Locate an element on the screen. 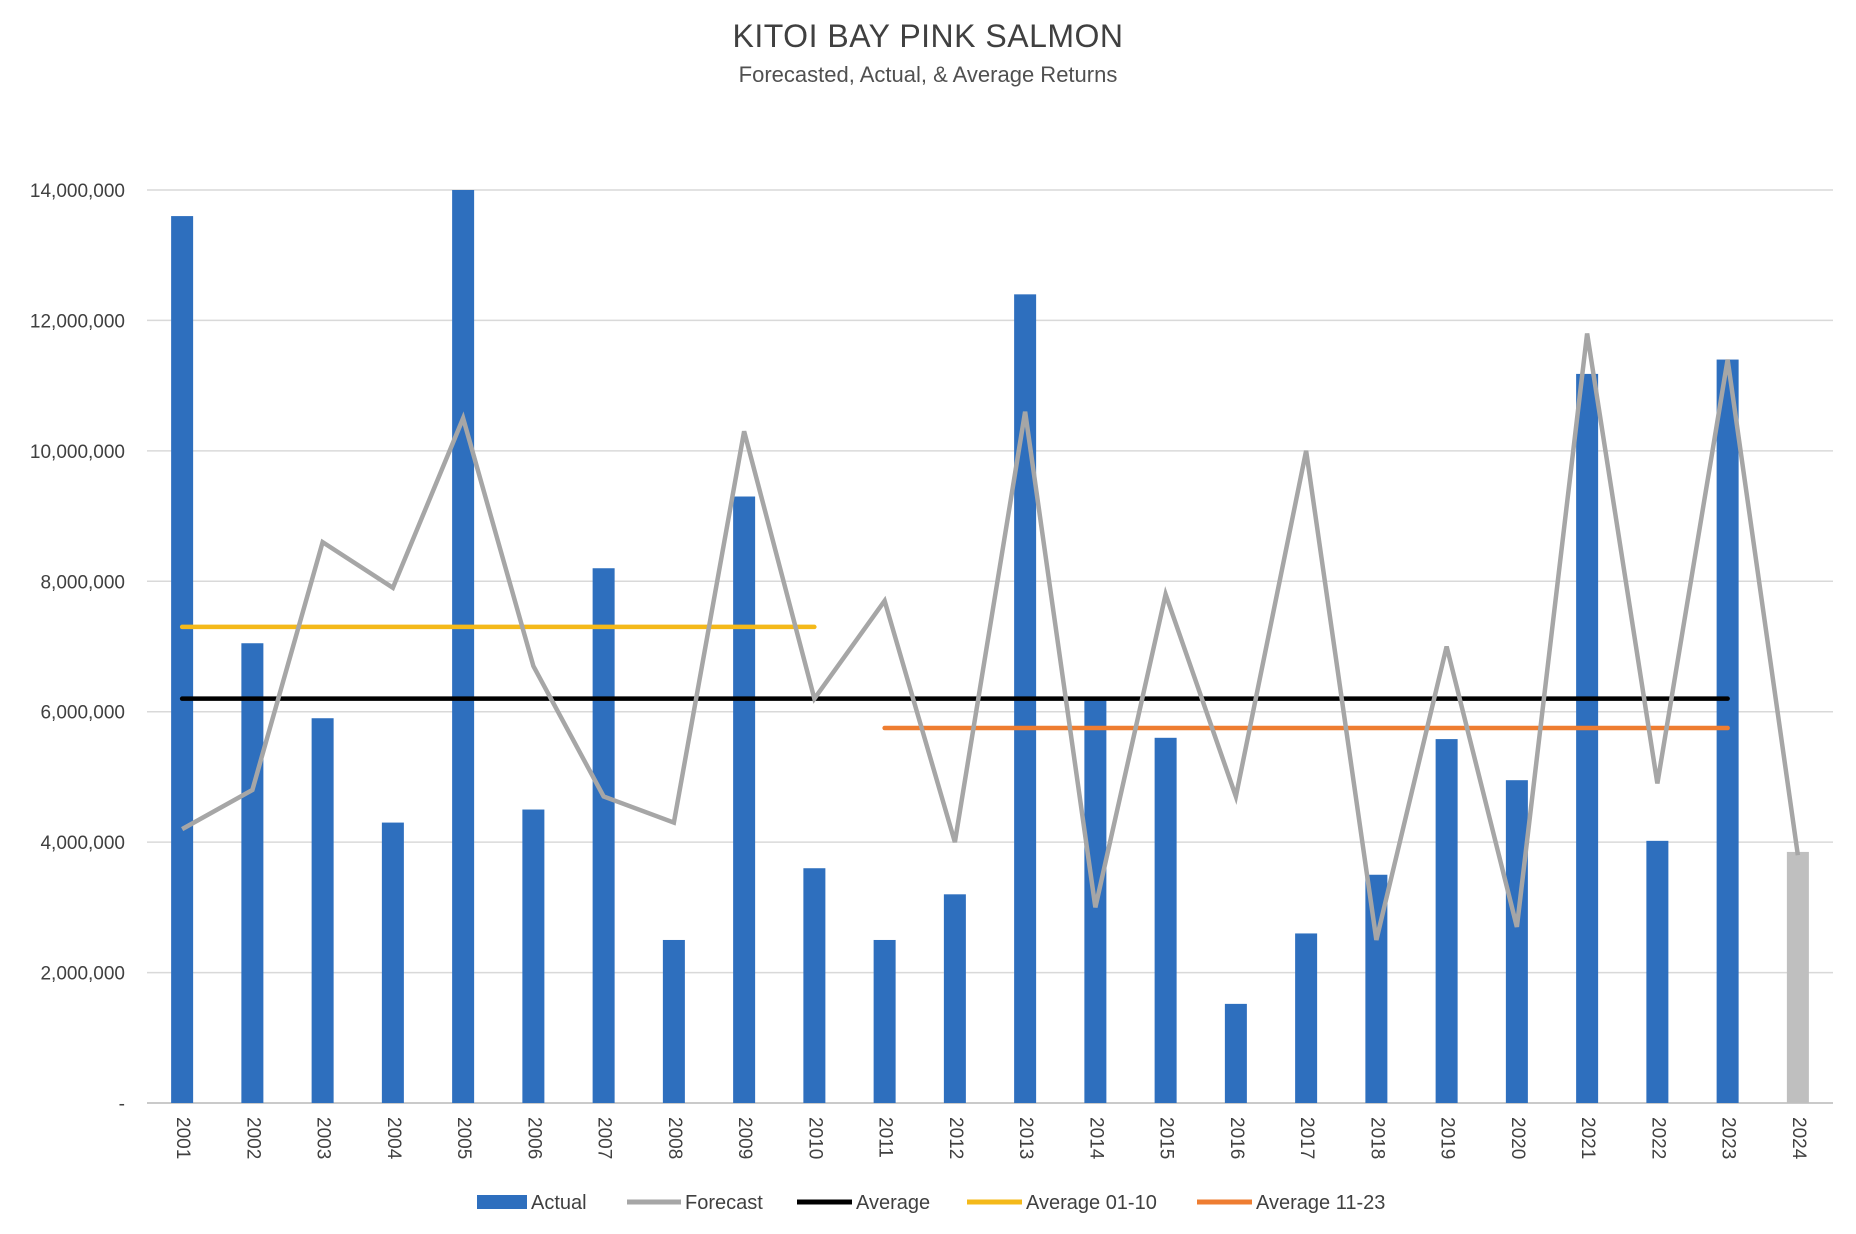  legend-label-average: Average is located at coordinates (893, 1203).